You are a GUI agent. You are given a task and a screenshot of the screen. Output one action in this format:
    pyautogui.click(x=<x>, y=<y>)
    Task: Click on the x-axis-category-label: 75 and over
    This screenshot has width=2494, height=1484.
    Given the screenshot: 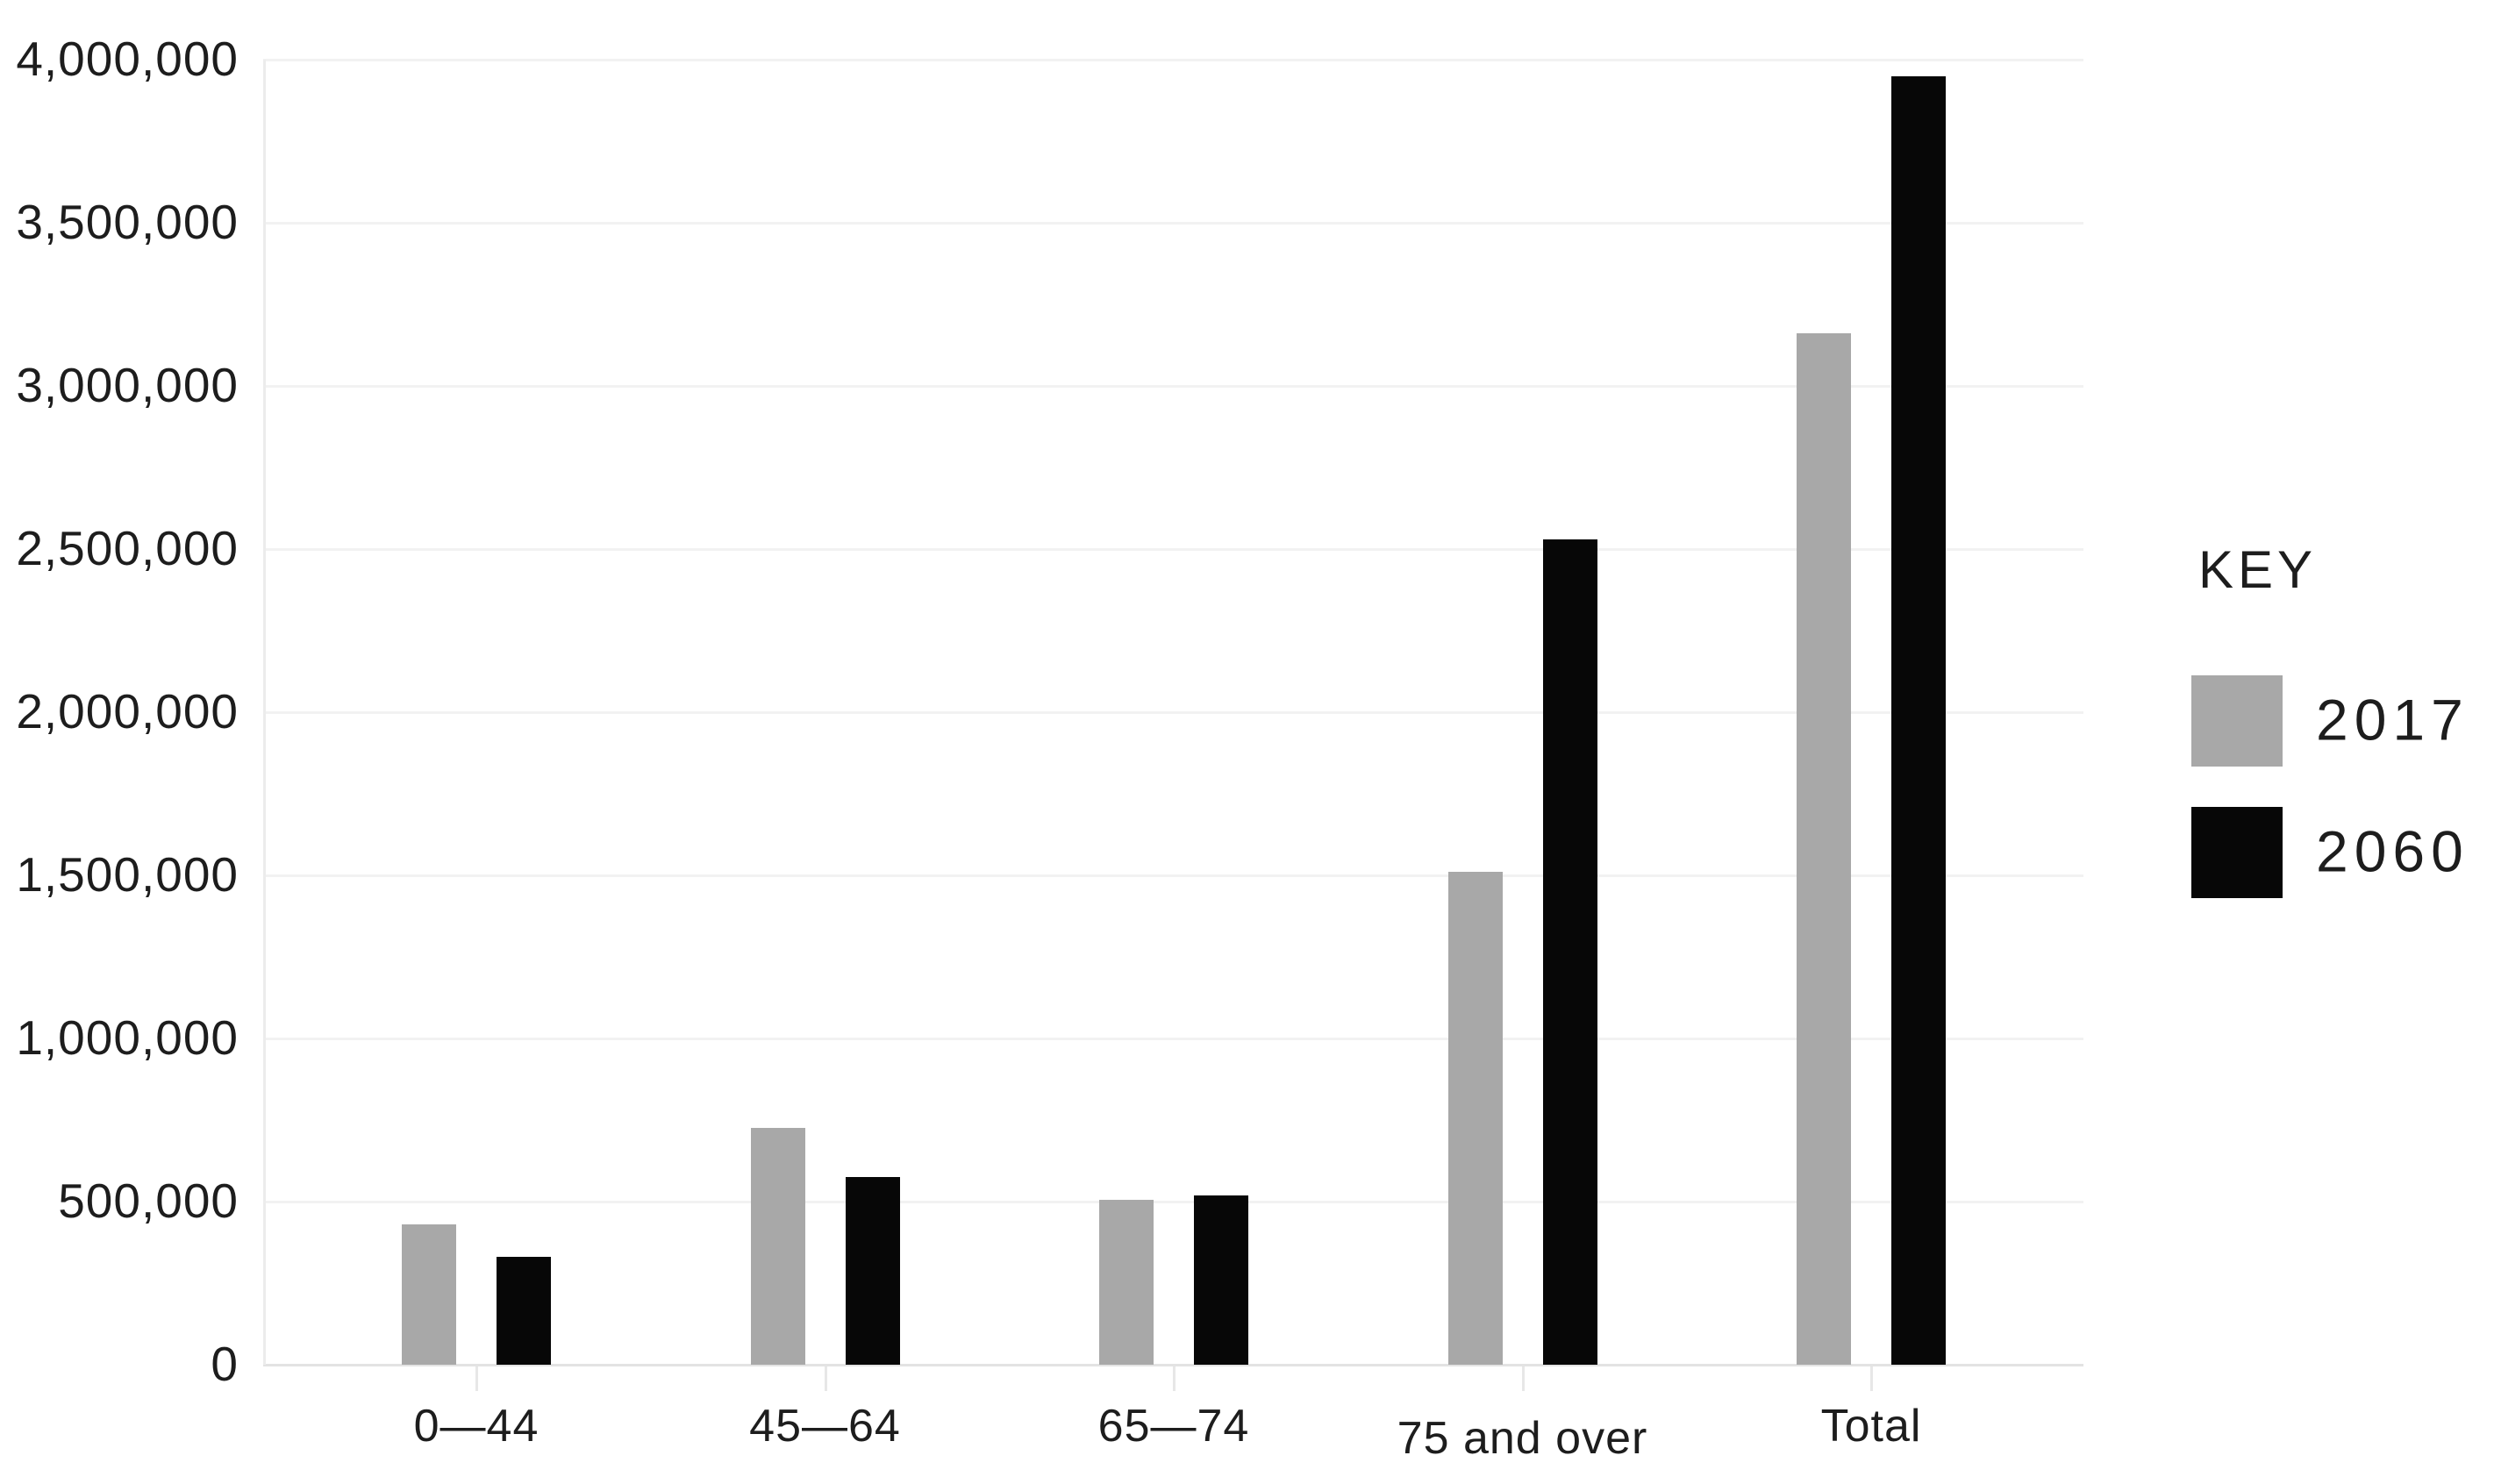 What is the action you would take?
    pyautogui.click(x=1522, y=1439)
    